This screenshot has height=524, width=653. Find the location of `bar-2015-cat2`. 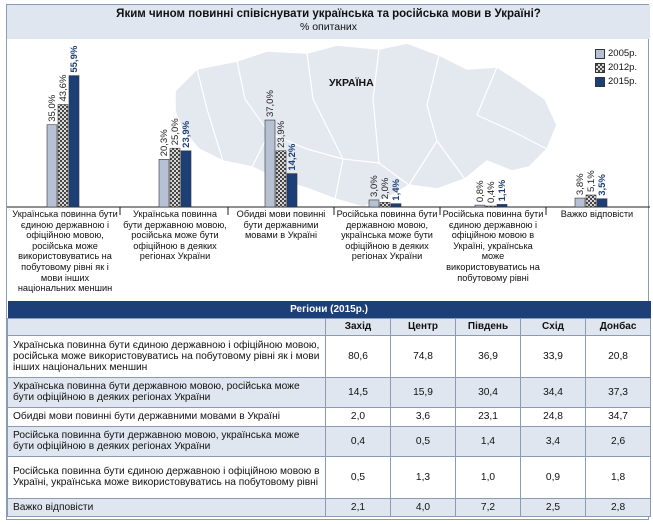

bar-2015-cat2 is located at coordinates (186, 179).